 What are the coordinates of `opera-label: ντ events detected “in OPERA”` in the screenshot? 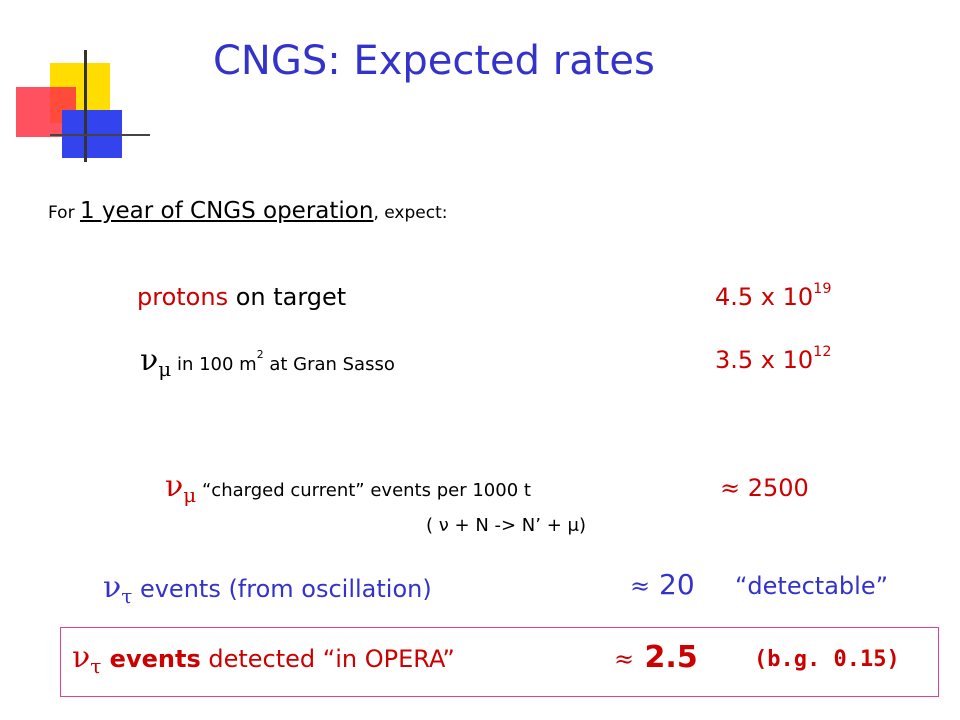 It's located at (263, 659).